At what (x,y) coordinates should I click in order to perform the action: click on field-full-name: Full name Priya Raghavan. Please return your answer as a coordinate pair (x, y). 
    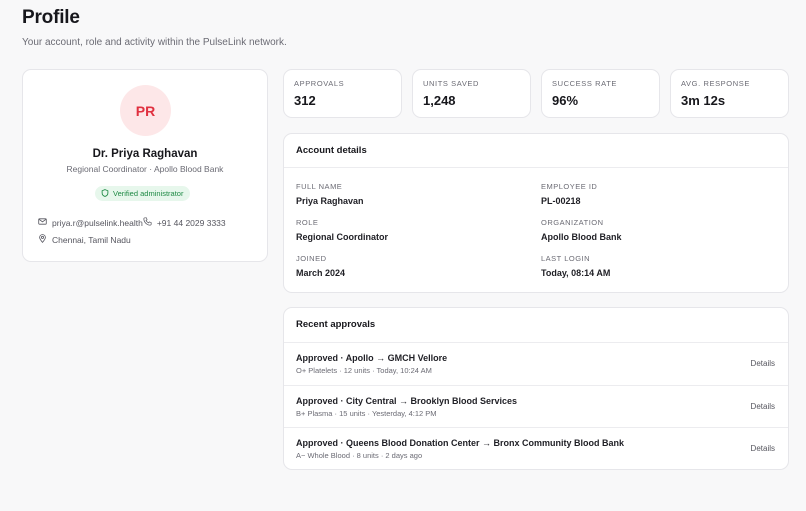
    Looking at the image, I should click on (330, 194).